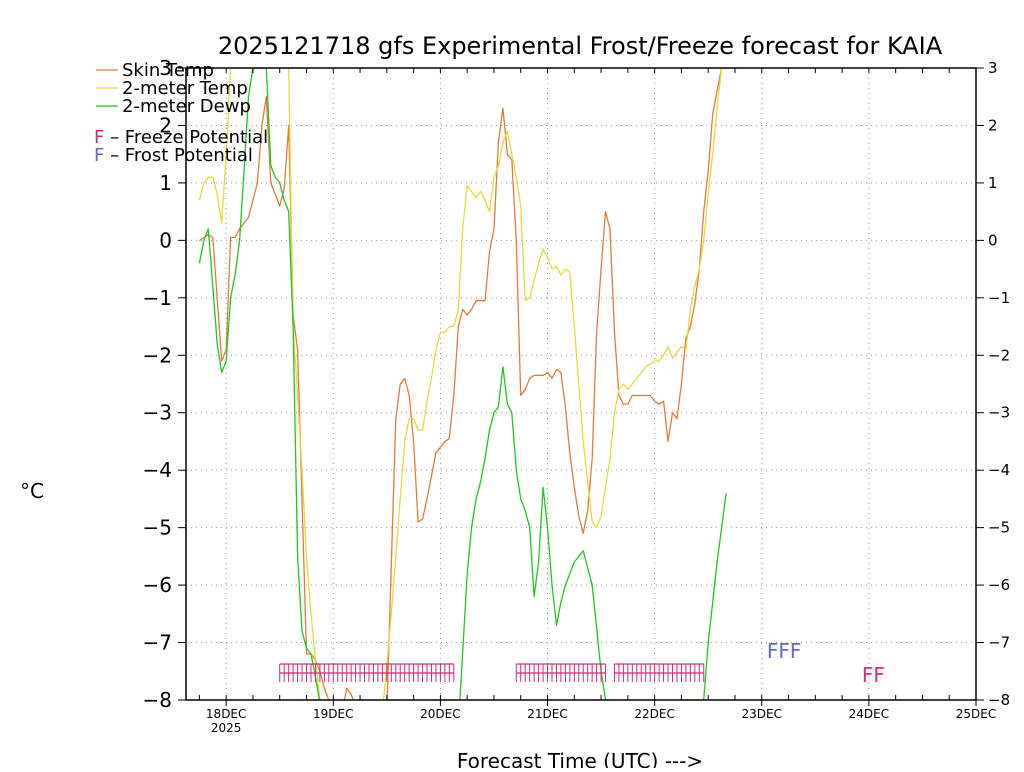 This screenshot has height=772, width=1024. What do you see at coordinates (185, 88) in the screenshot?
I see `legend-entry-label: 2-meter Temp` at bounding box center [185, 88].